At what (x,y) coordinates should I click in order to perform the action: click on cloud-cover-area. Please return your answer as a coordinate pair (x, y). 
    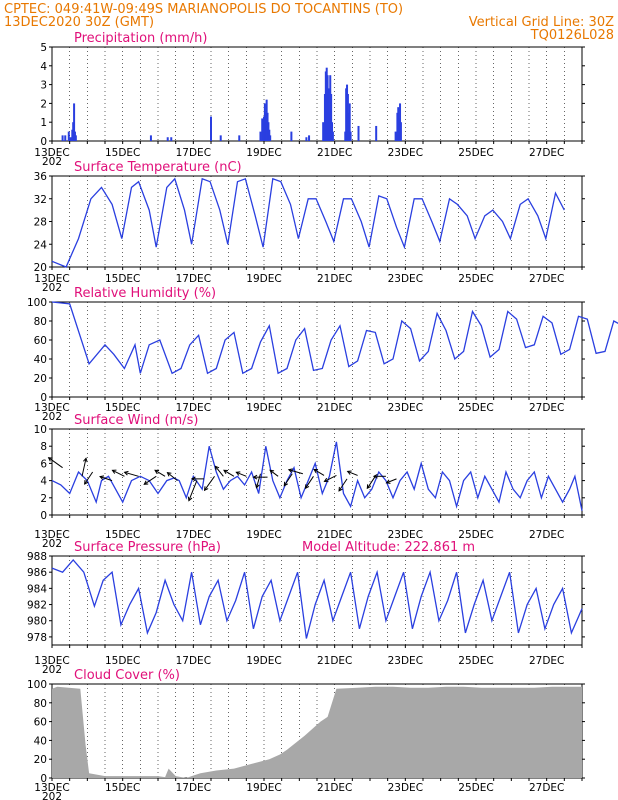
    Looking at the image, I should click on (317, 732).